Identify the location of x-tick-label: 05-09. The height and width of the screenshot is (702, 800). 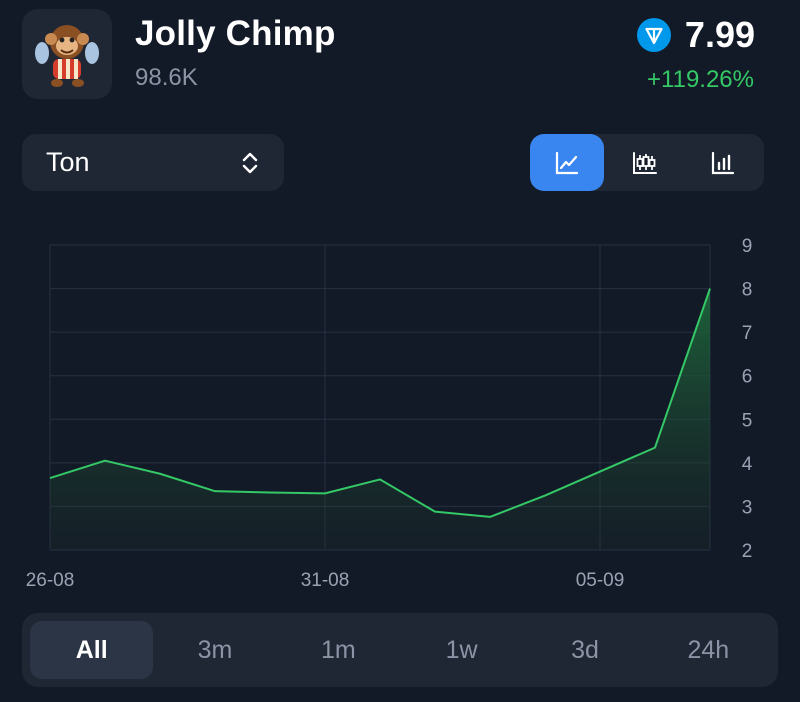
(600, 580).